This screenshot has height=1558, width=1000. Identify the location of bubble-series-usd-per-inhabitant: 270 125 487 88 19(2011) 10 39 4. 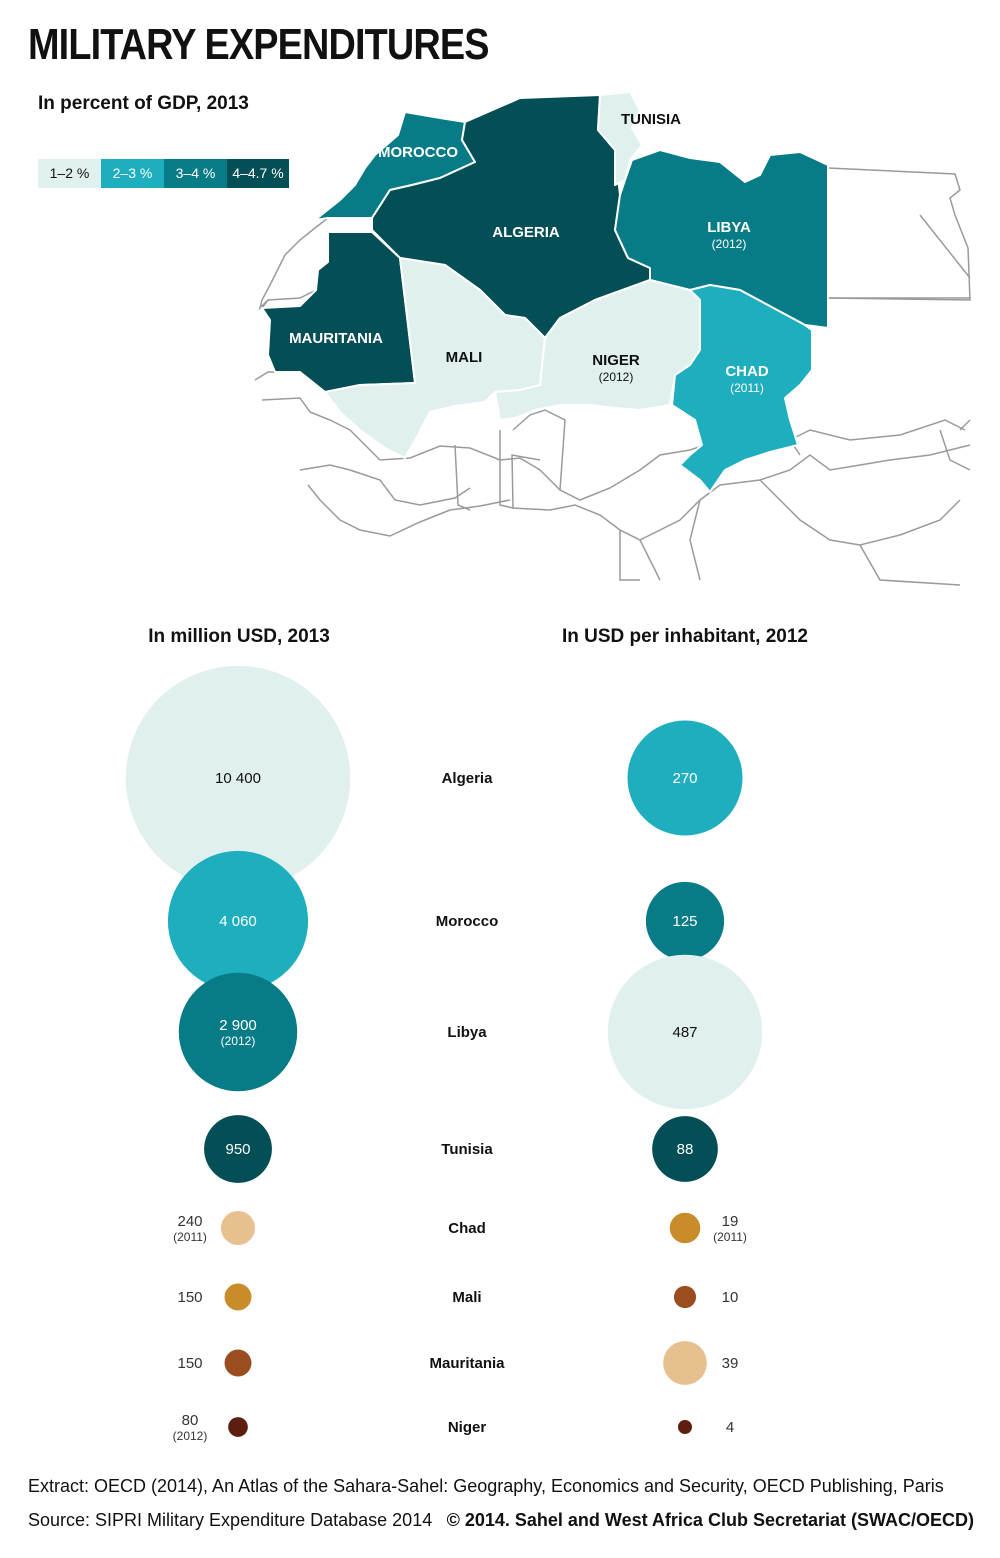
(685, 1078).